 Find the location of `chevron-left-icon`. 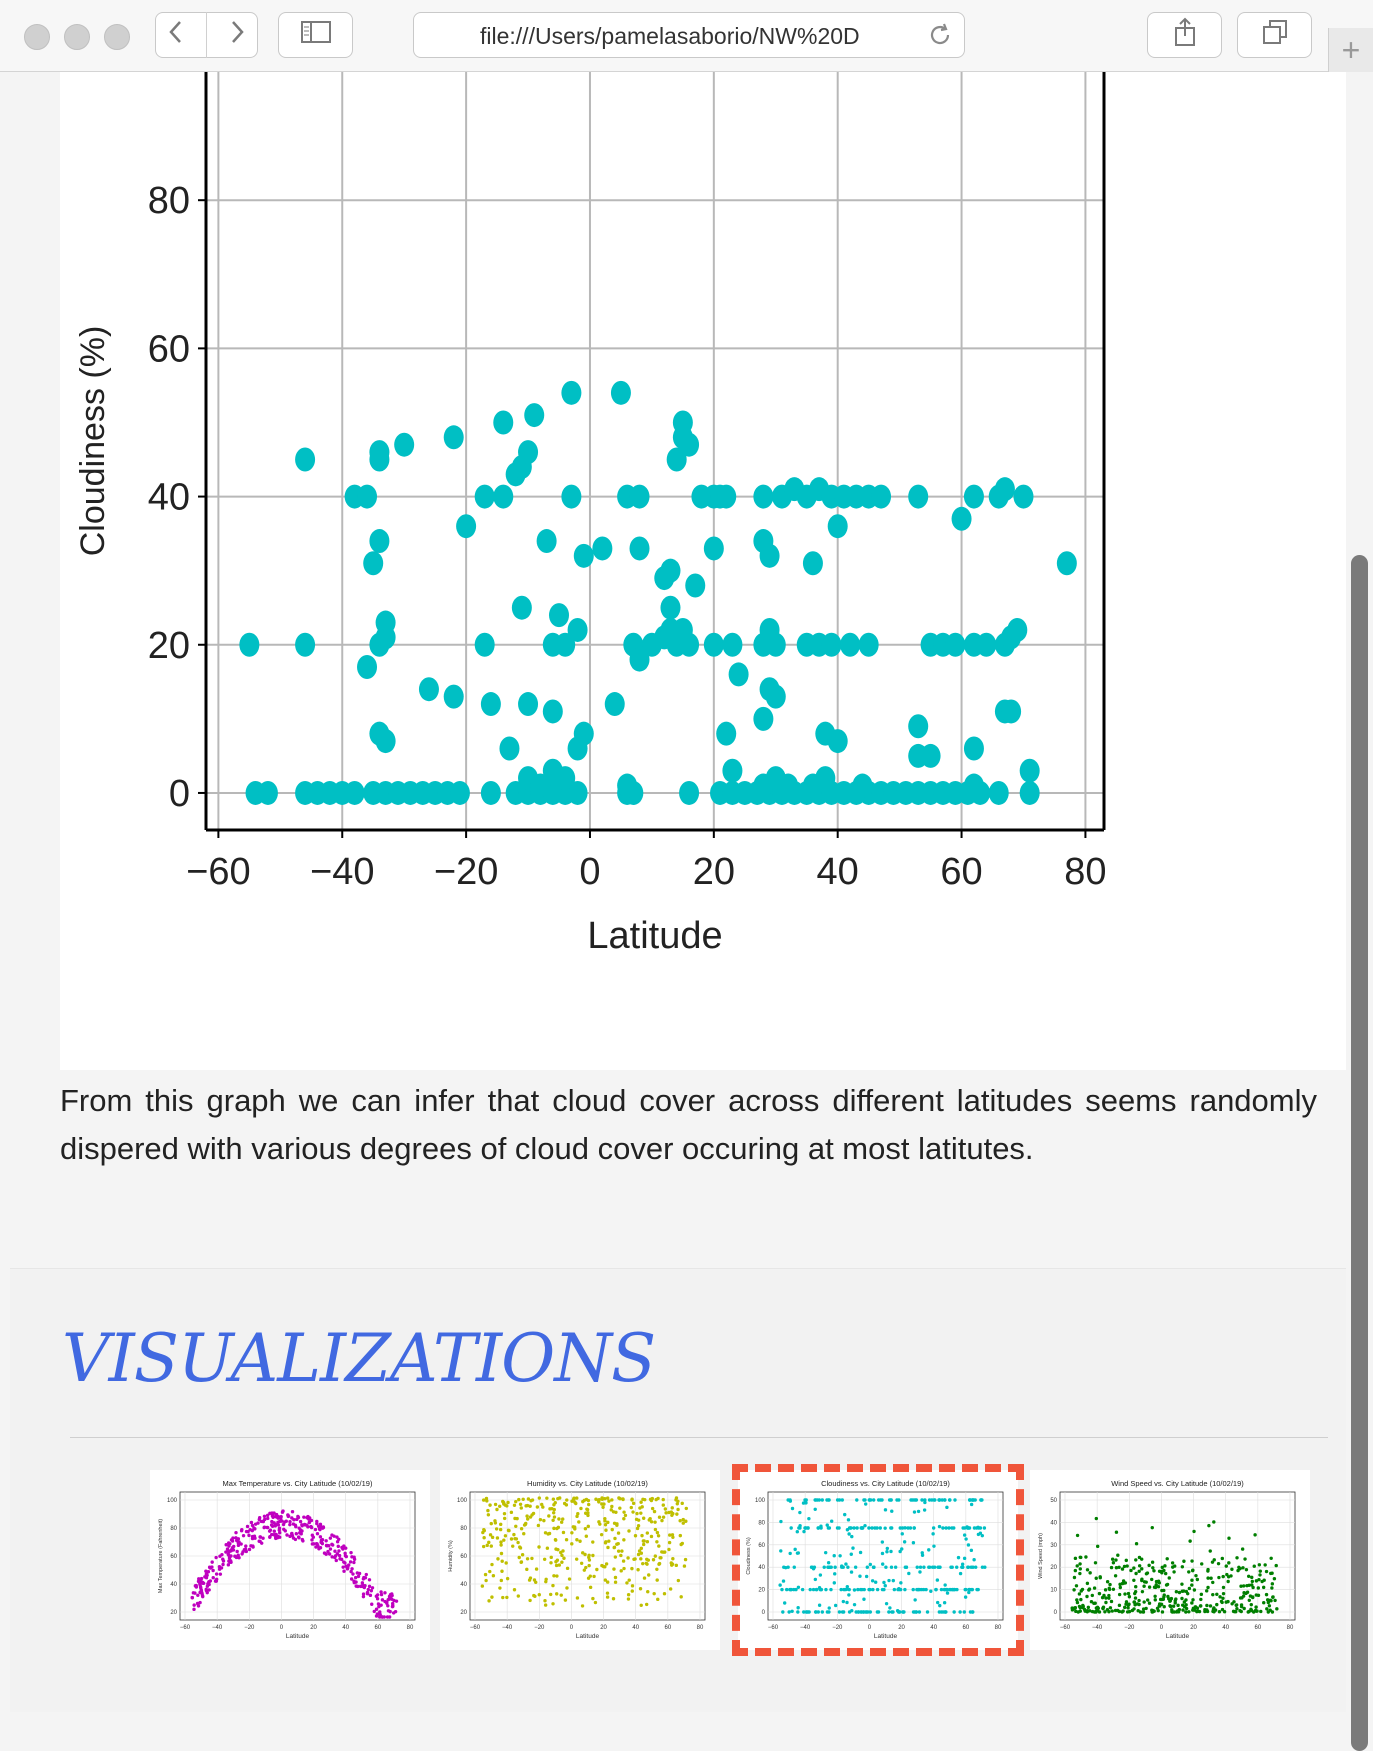

chevron-left-icon is located at coordinates (176, 35).